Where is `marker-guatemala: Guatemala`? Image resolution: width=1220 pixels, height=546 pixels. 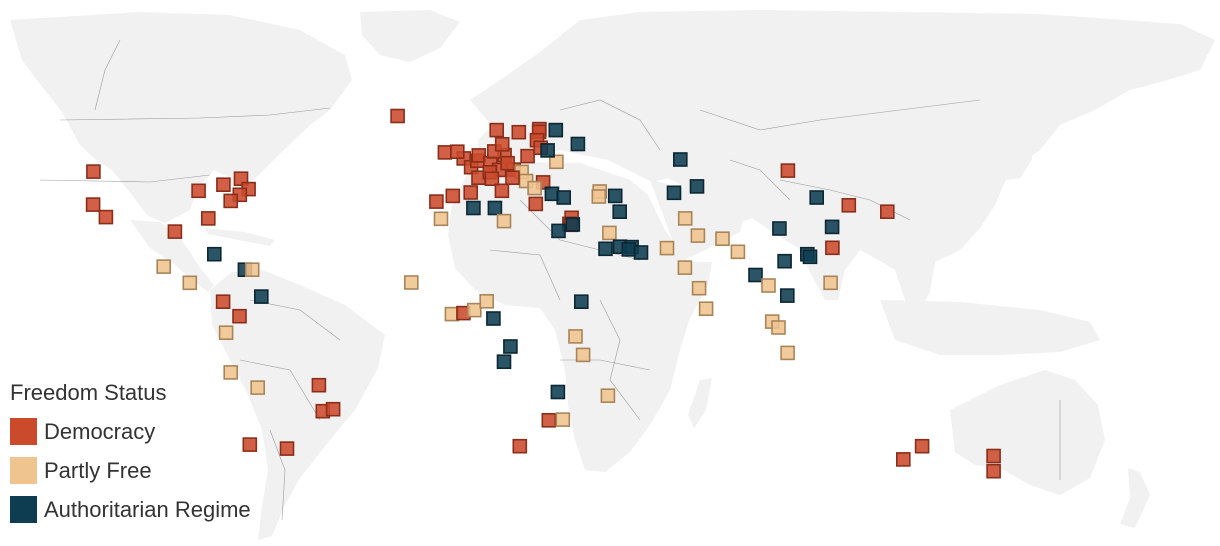 marker-guatemala: Guatemala is located at coordinates (190, 283).